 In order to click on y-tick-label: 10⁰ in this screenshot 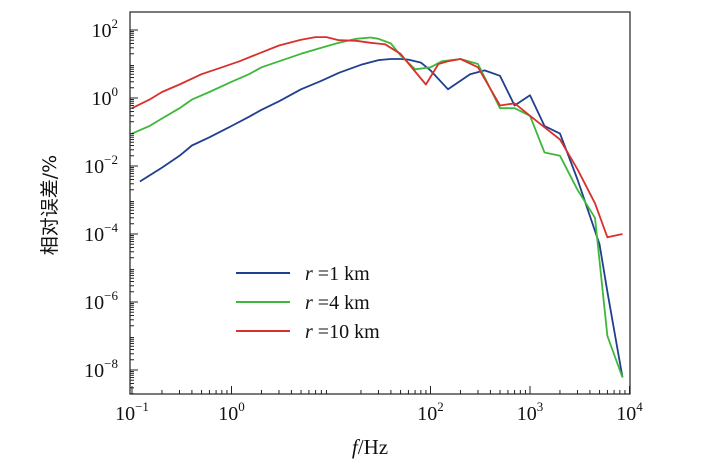, I will do `click(105, 97)`.